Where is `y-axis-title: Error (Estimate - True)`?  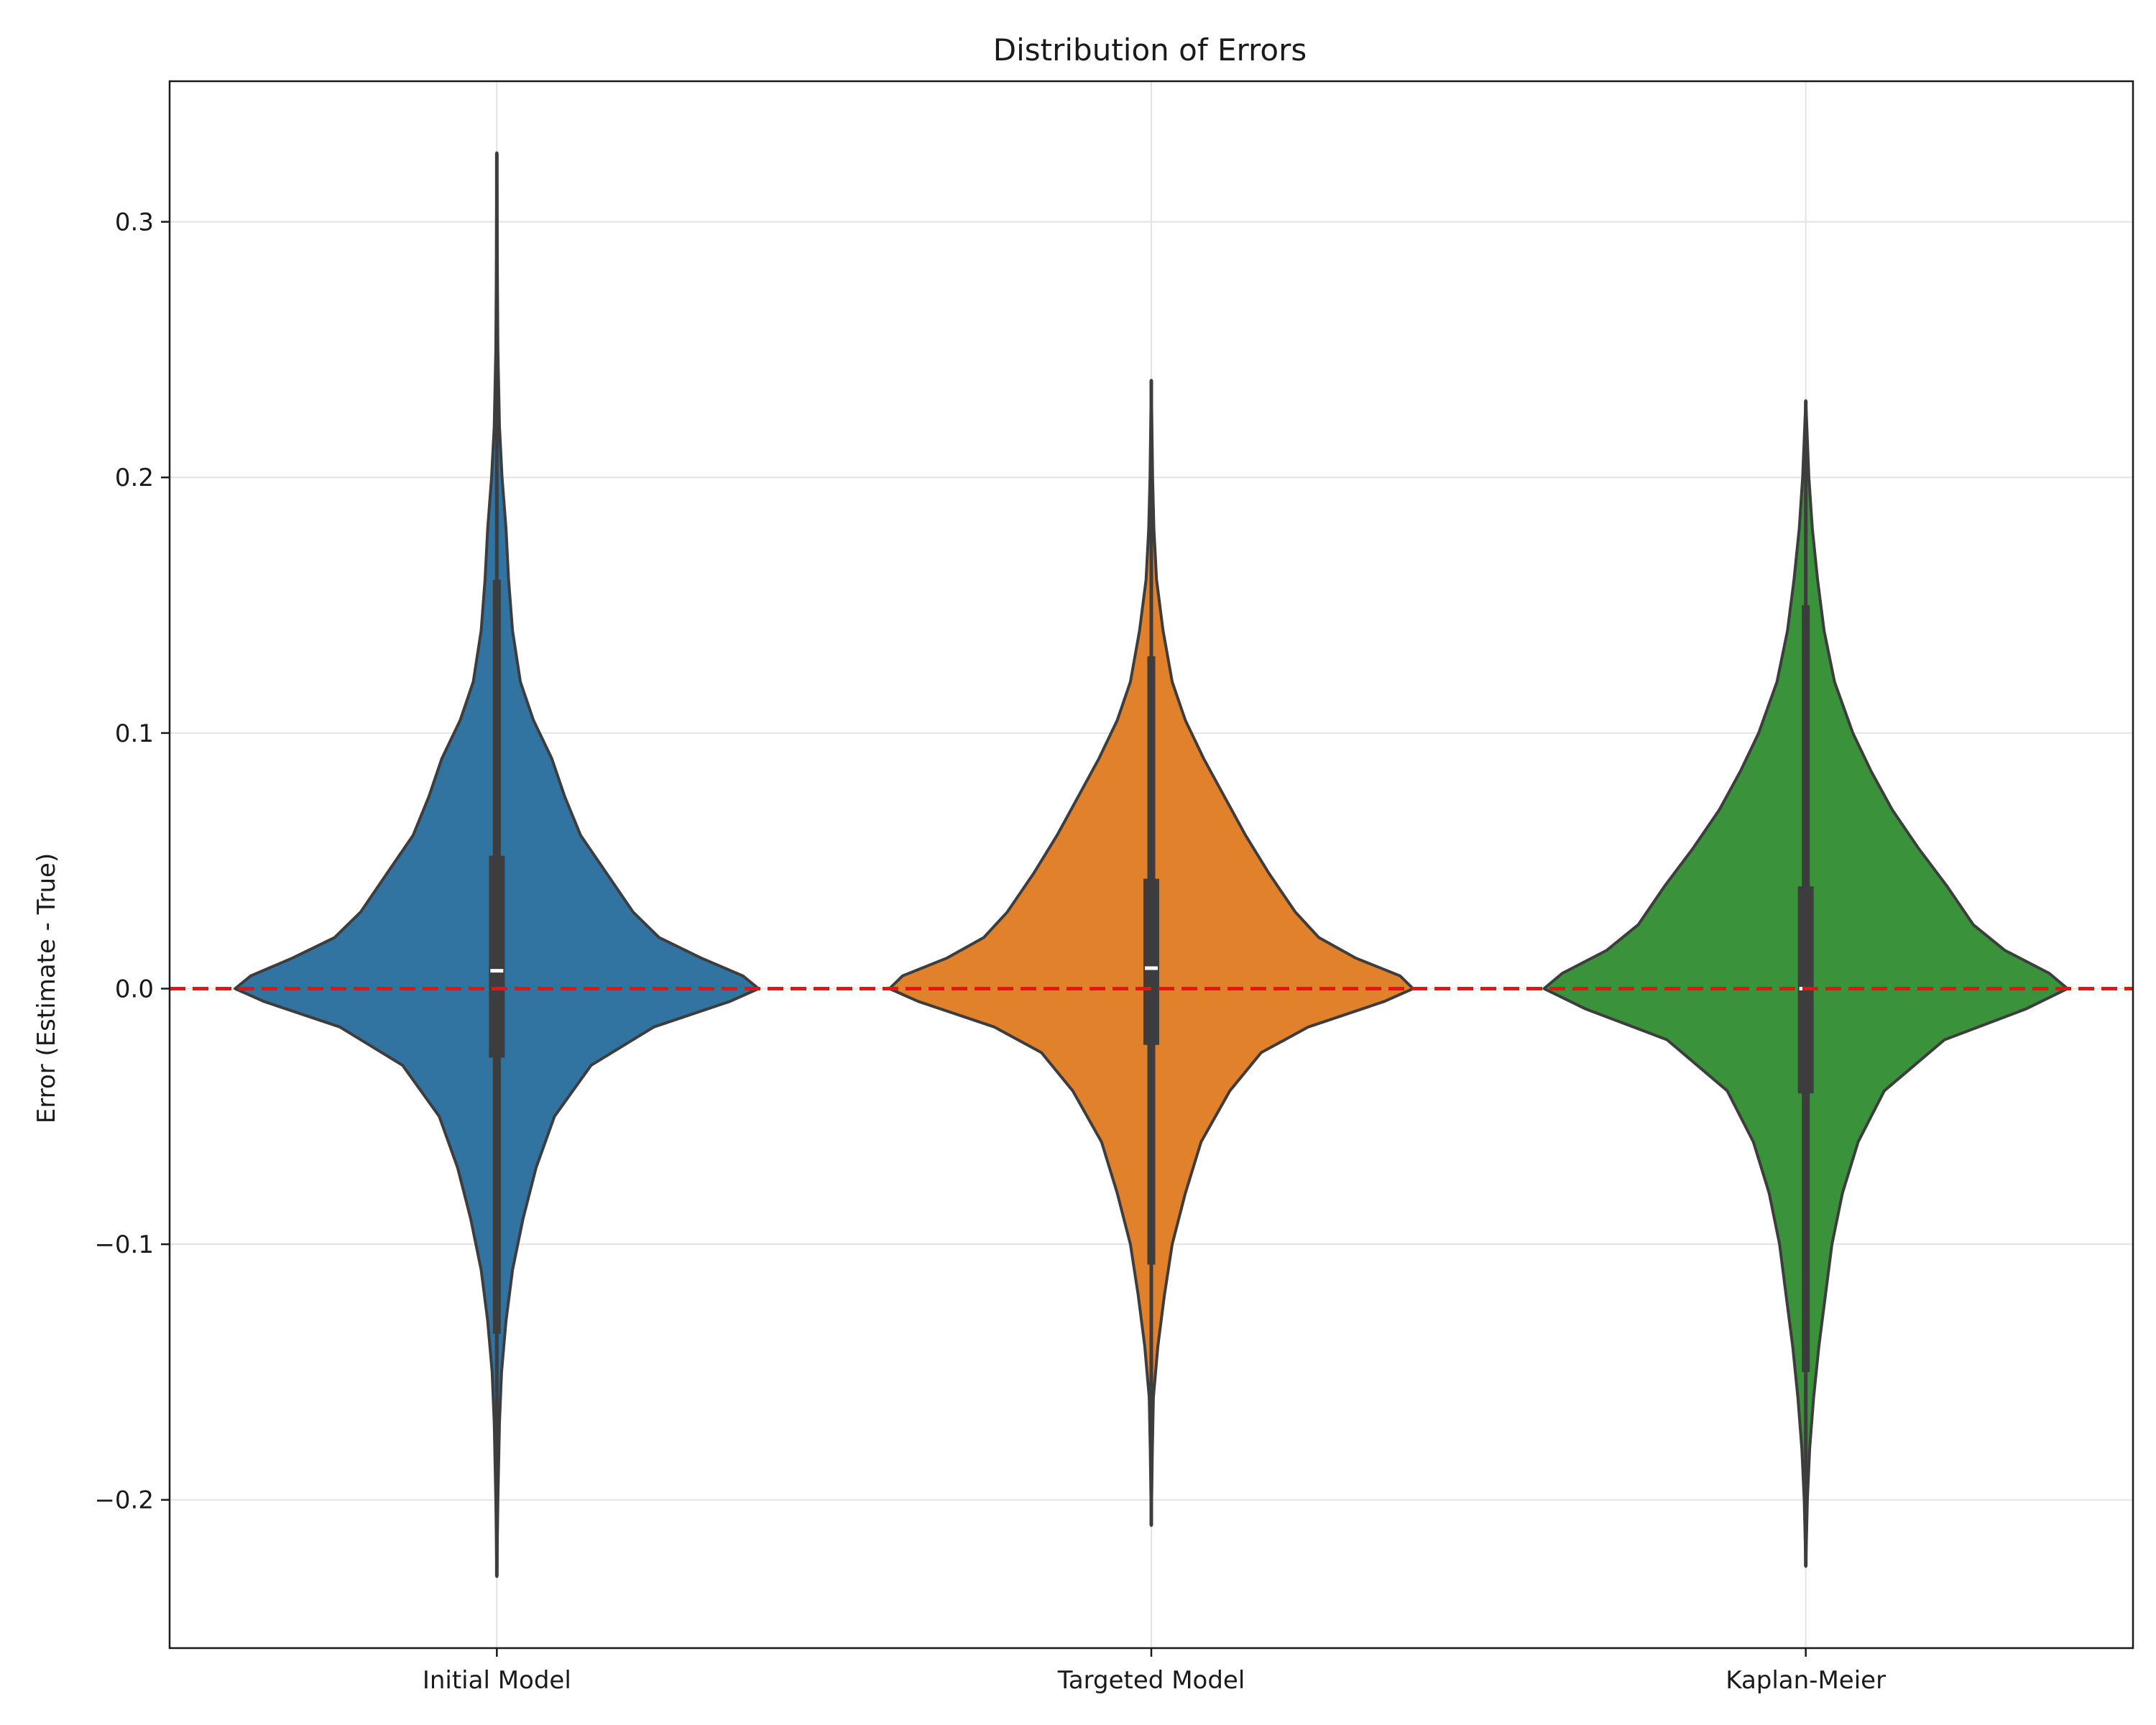 y-axis-title: Error (Estimate - True) is located at coordinates (47, 988).